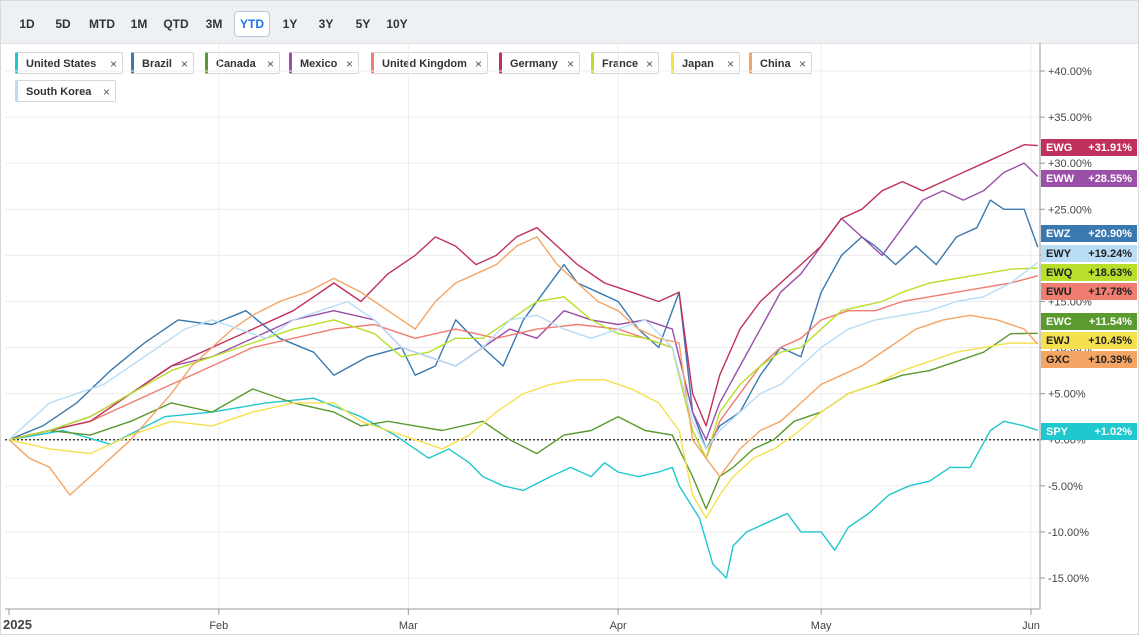  I want to click on end-label-value: +10.45%, so click(1110, 341).